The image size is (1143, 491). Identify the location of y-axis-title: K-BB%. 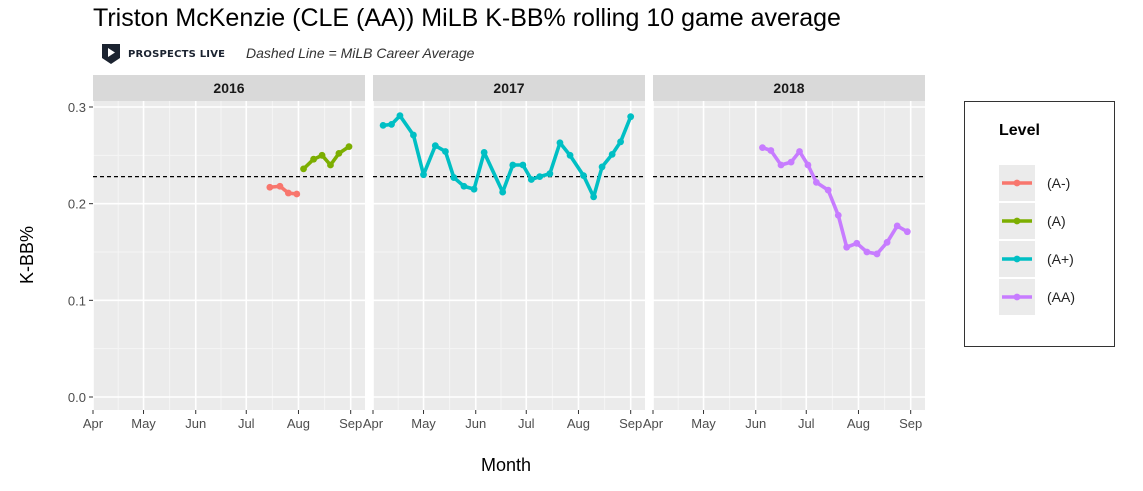
(27, 255).